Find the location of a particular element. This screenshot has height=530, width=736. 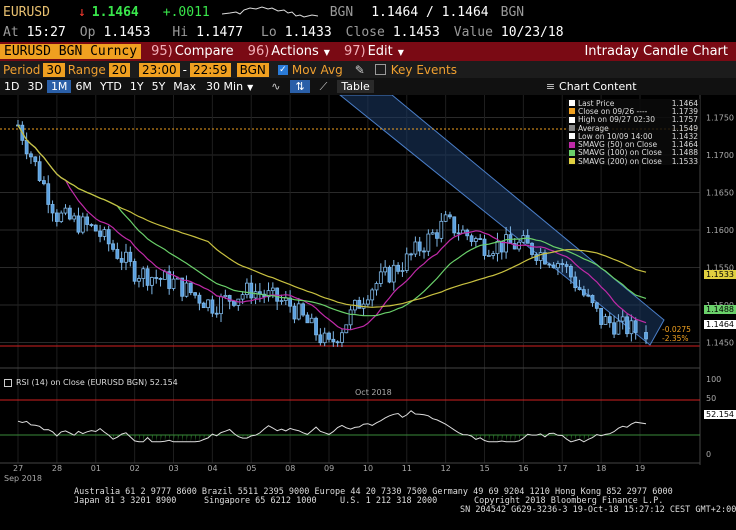

legend-item: SMAVG (100) on Close 1.1488 is located at coordinates (633, 152).